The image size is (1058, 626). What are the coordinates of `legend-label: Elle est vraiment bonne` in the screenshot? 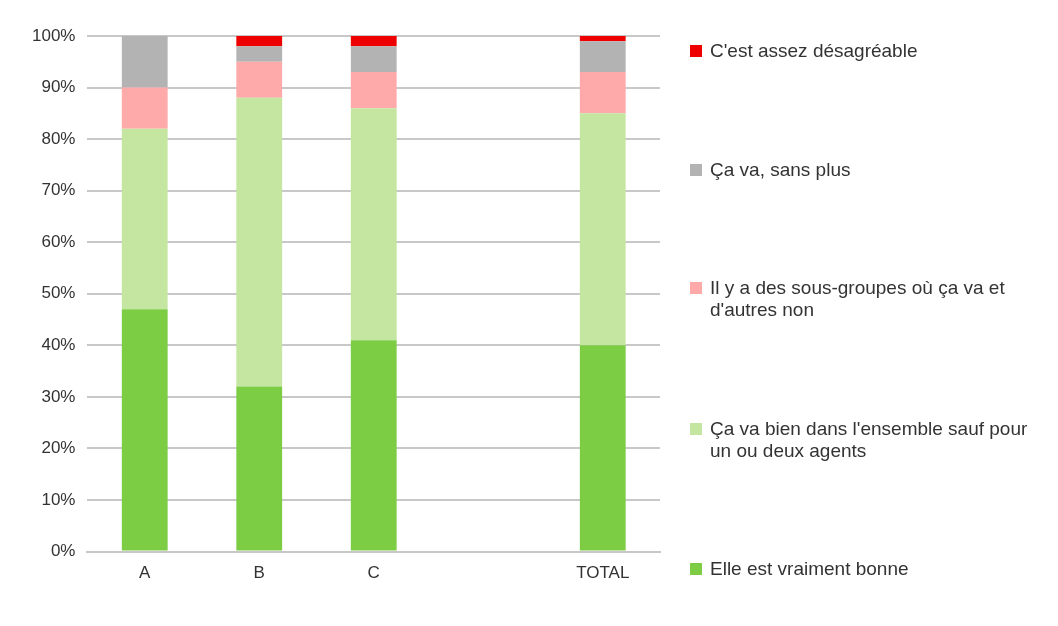 It's located at (809, 569).